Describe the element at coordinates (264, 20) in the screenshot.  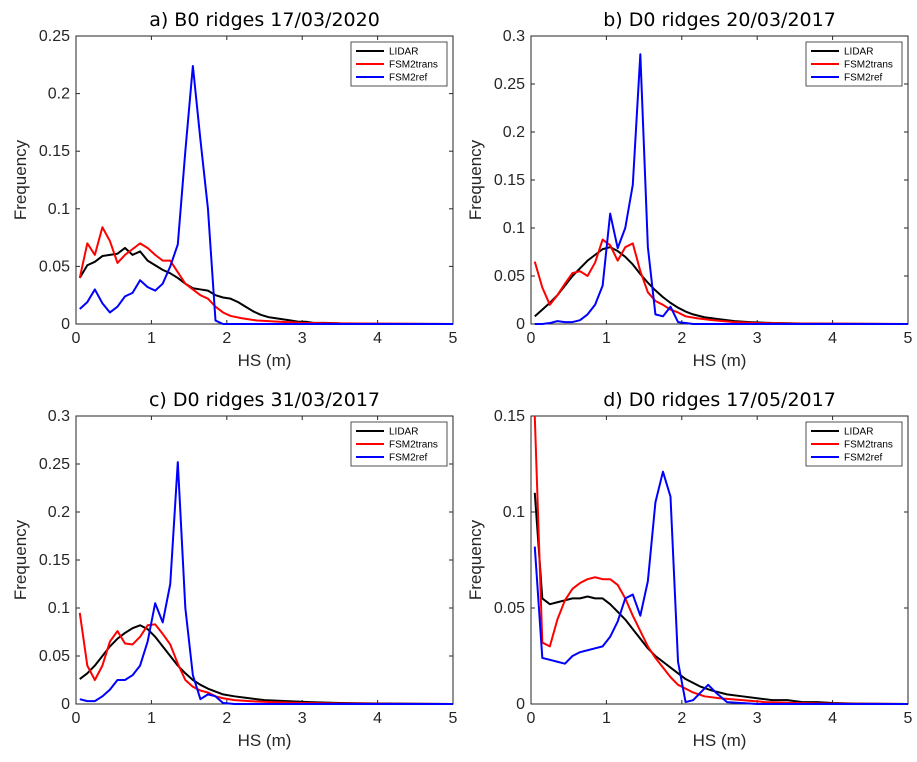
I see `chart-title: a) B0 ridges 17/03/2020` at that location.